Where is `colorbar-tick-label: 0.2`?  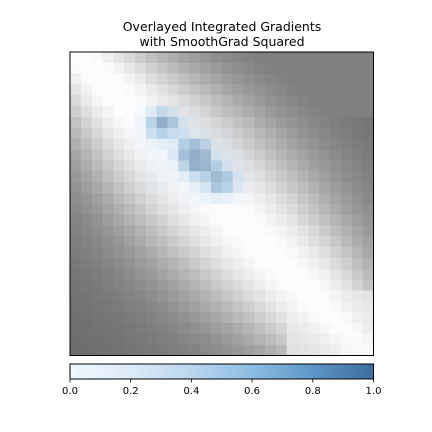
colorbar-tick-label: 0.2 is located at coordinates (131, 391).